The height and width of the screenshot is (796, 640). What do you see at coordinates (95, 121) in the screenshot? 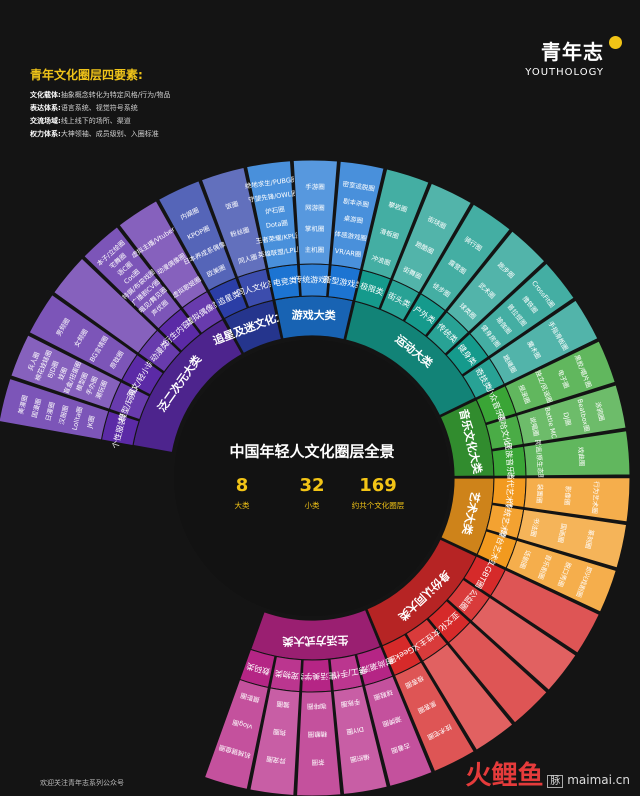
I see `legend-value: 线上线下的场所、渠道` at bounding box center [95, 121].